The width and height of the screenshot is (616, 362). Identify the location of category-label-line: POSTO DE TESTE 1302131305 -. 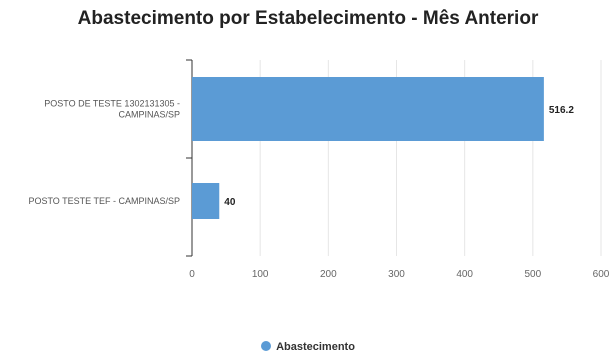
(112, 104).